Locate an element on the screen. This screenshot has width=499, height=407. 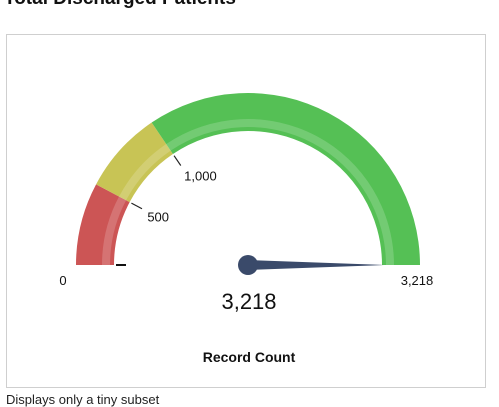
gauge-needle-pointer is located at coordinates (316, 265).